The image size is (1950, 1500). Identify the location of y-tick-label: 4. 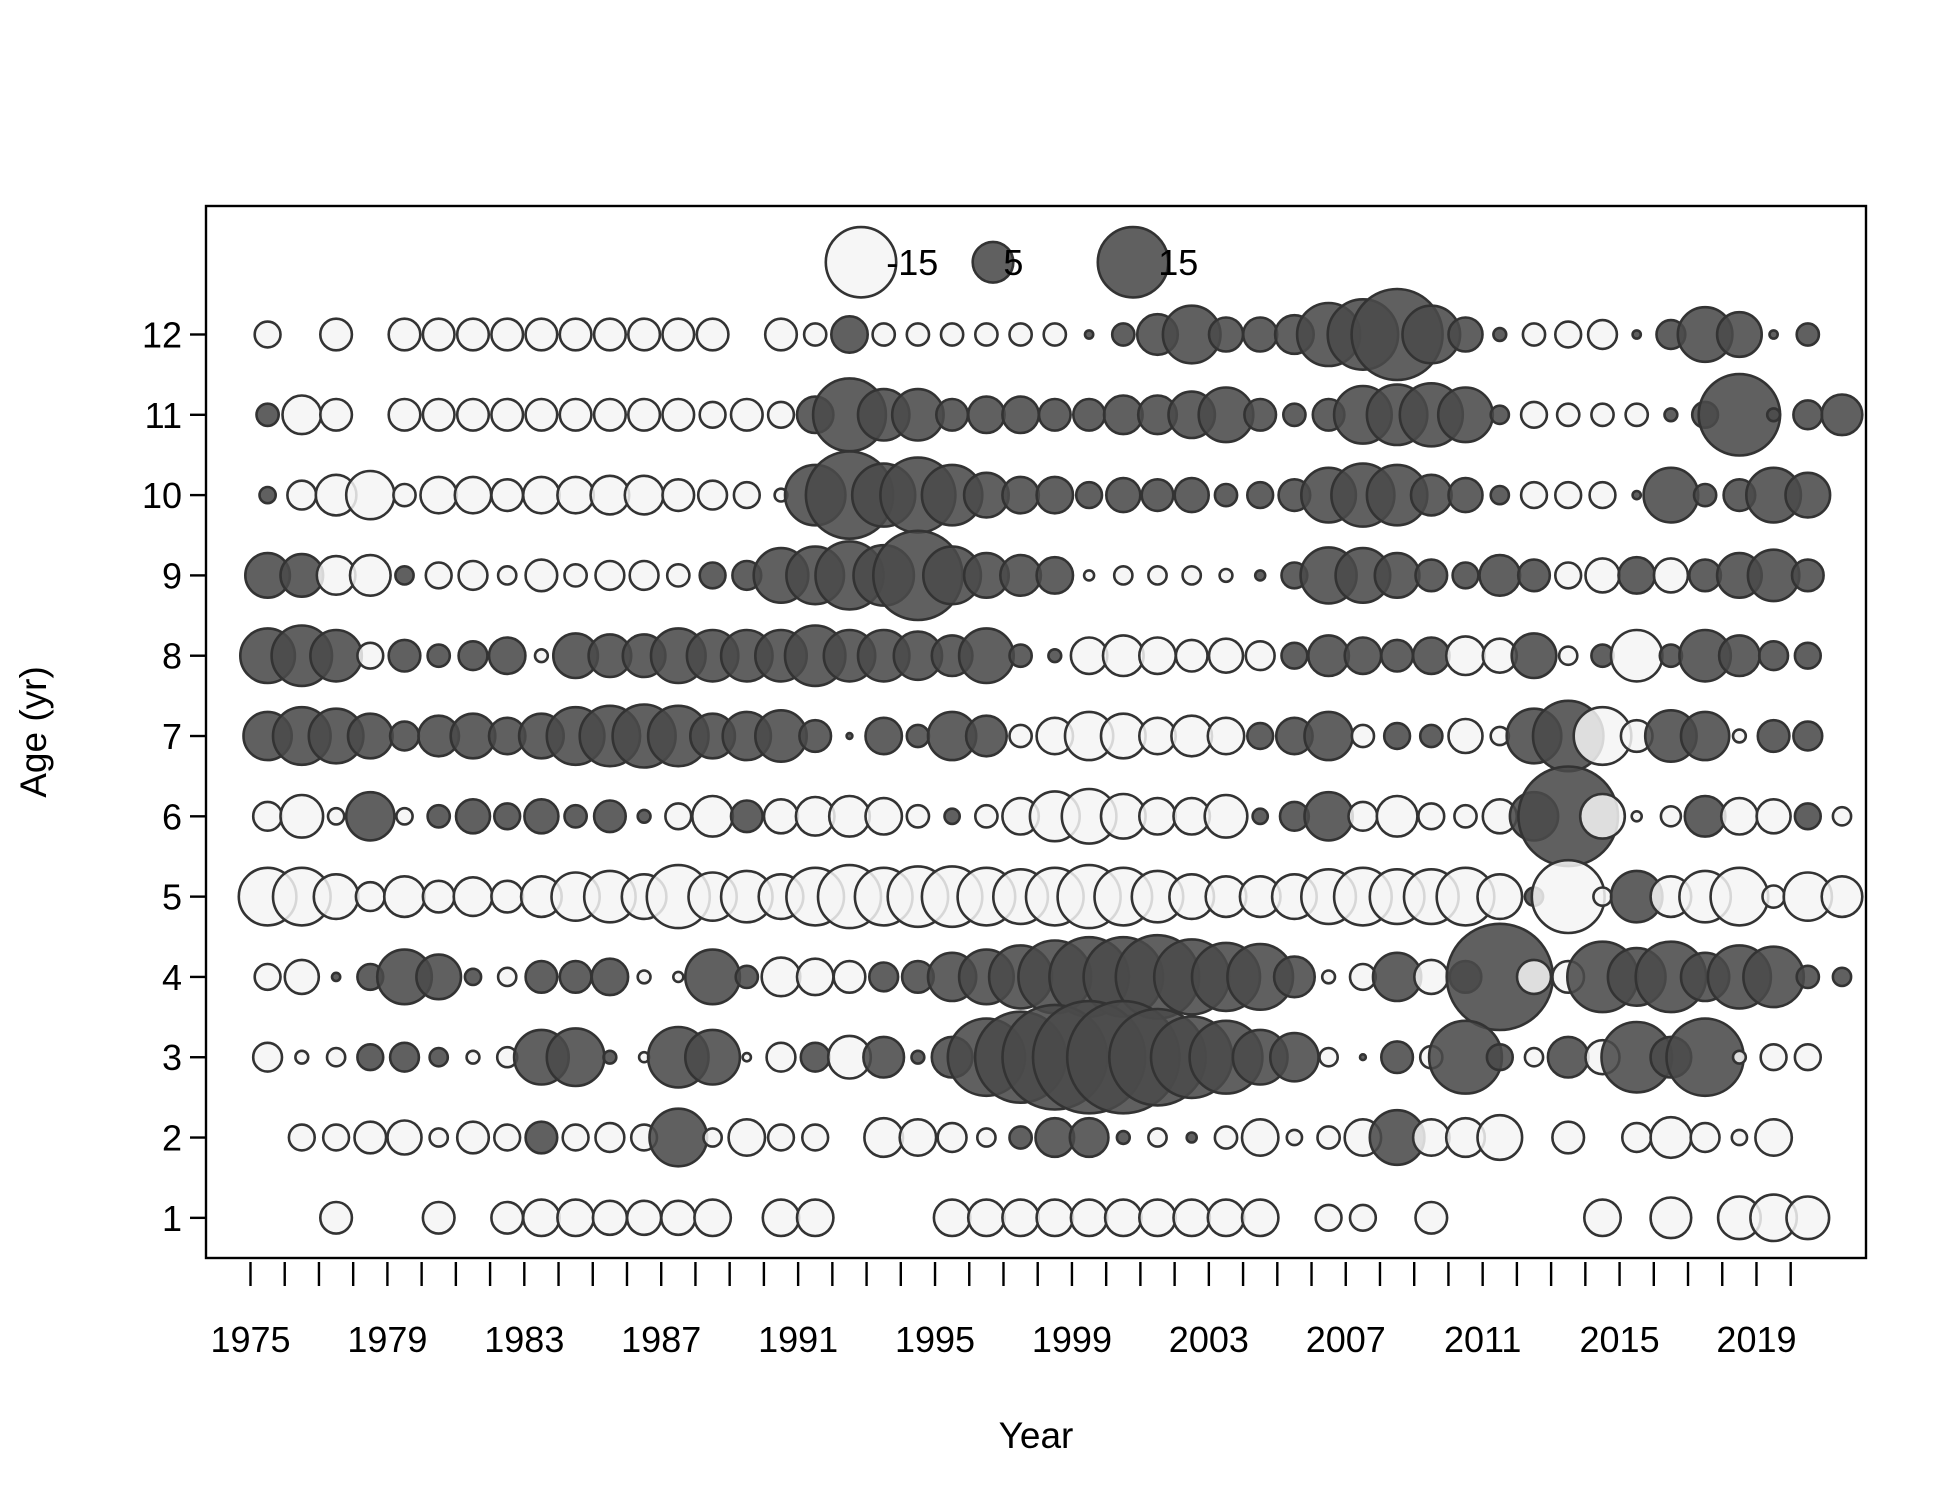
(172, 977).